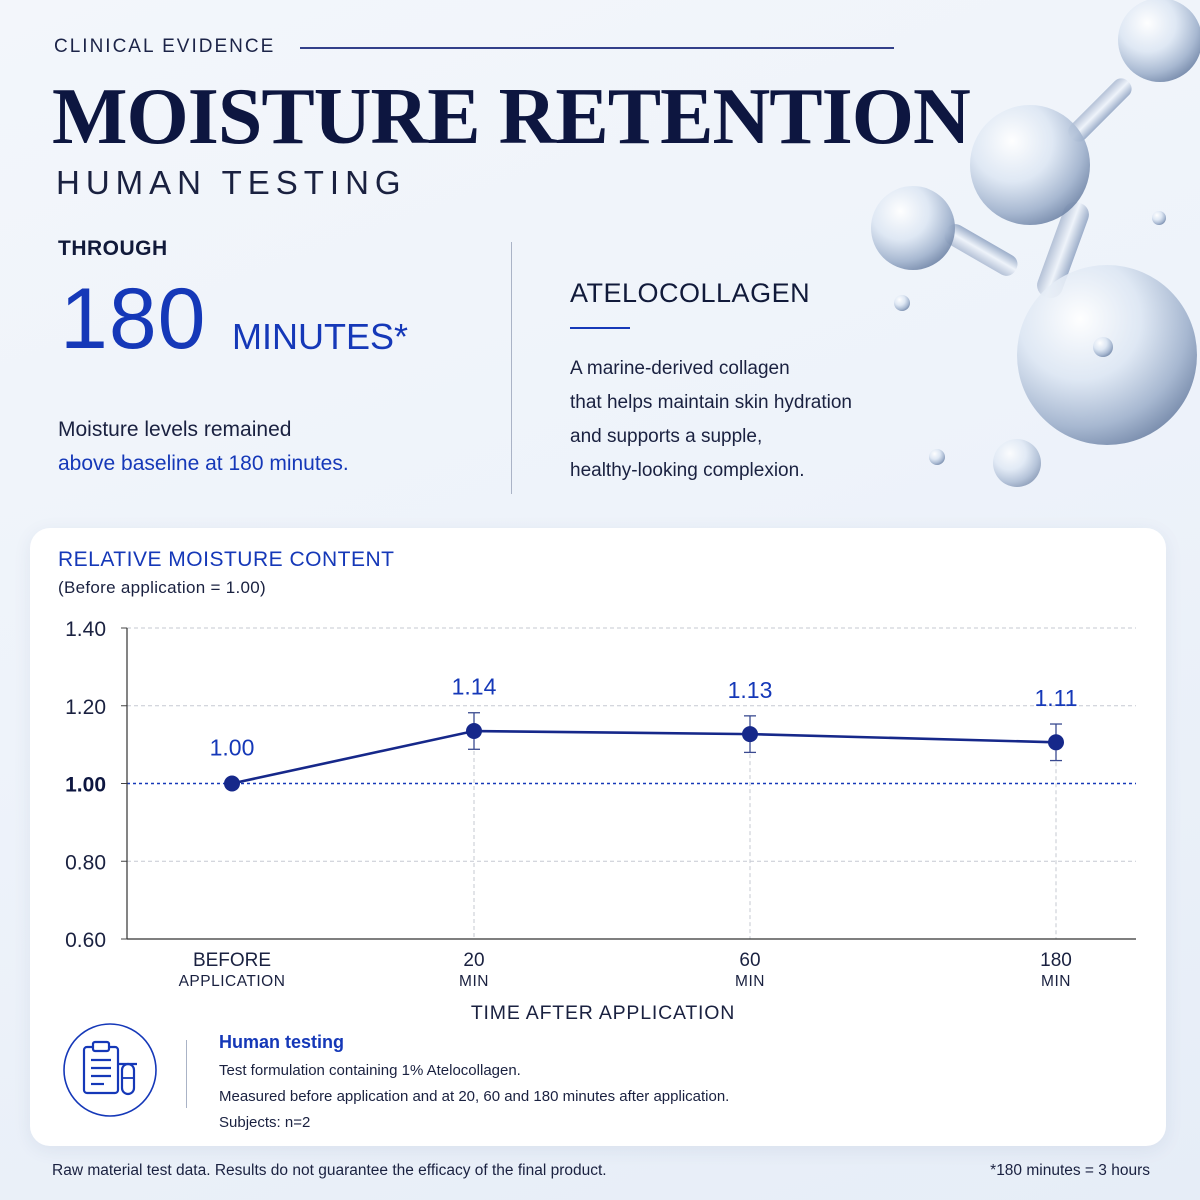  Describe the element at coordinates (203, 463) in the screenshot. I see `highlight-text-line2: above baseline at 180 minutes.` at that location.